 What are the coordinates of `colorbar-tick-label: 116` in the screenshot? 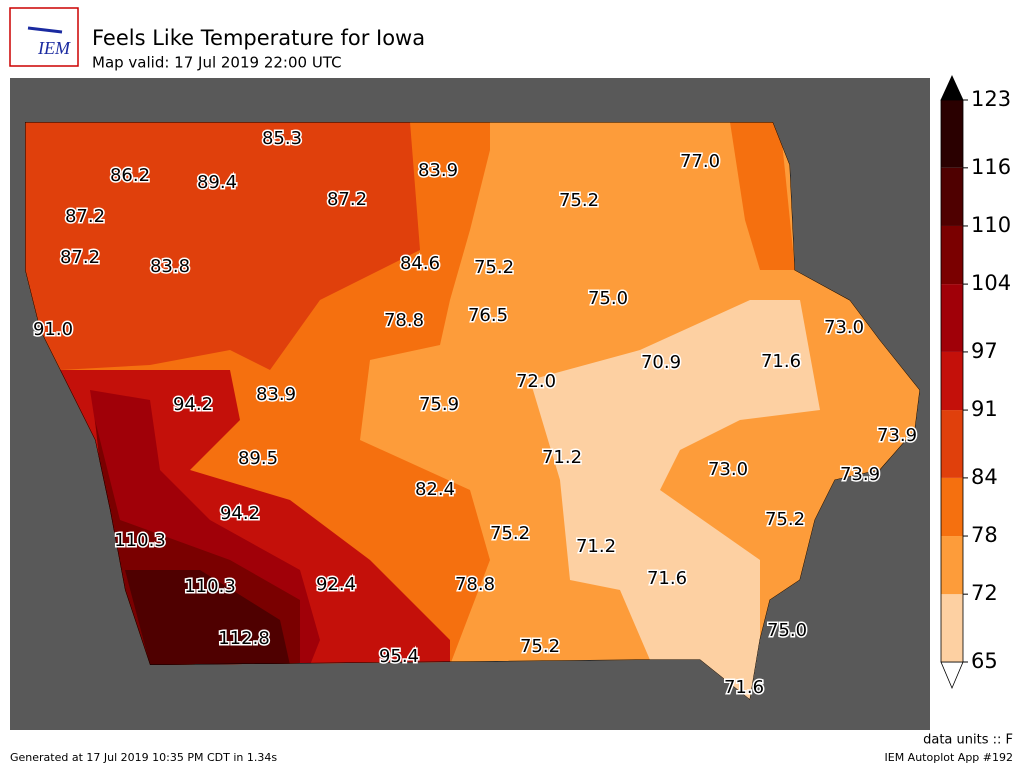 It's located at (991, 167).